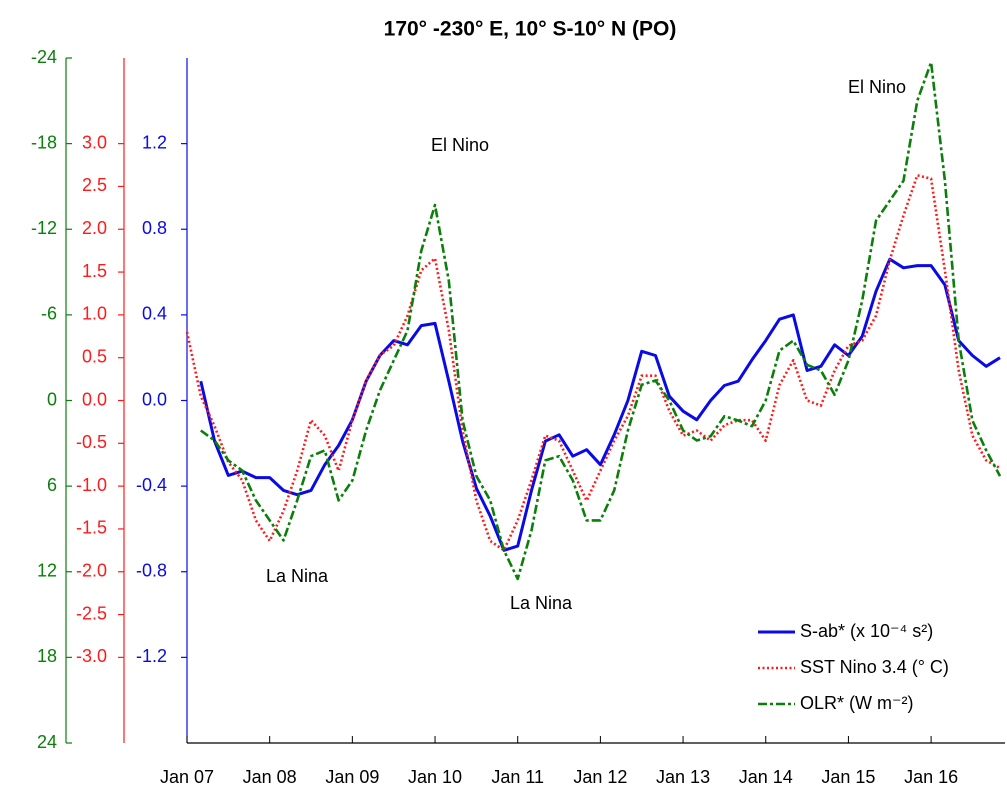 This screenshot has width=1007, height=791. Describe the element at coordinates (47, 742) in the screenshot. I see `y-tick-label: 24` at that location.